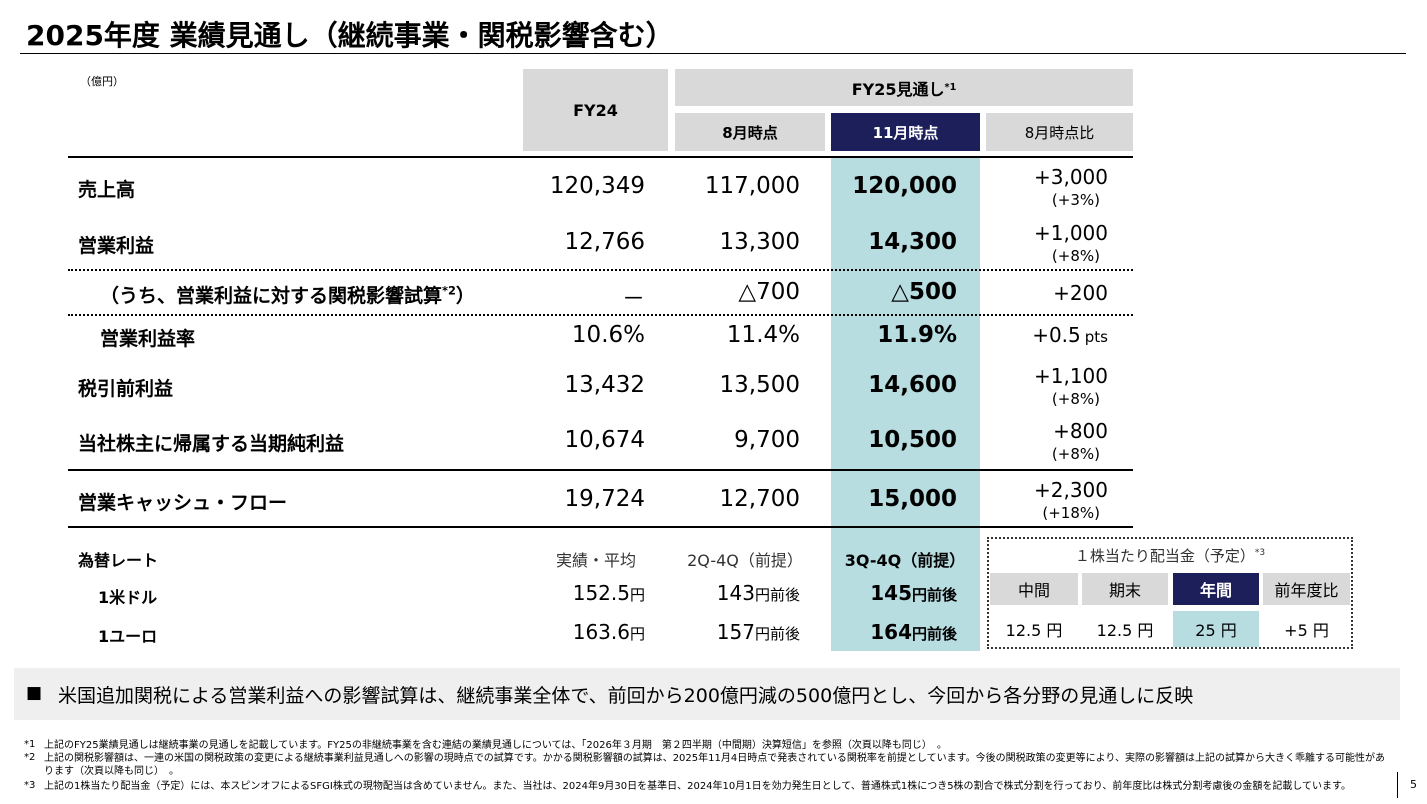 The height and width of the screenshot is (804, 1427). Describe the element at coordinates (912, 384) in the screenshot. I see `nov-value: 14,600` at that location.